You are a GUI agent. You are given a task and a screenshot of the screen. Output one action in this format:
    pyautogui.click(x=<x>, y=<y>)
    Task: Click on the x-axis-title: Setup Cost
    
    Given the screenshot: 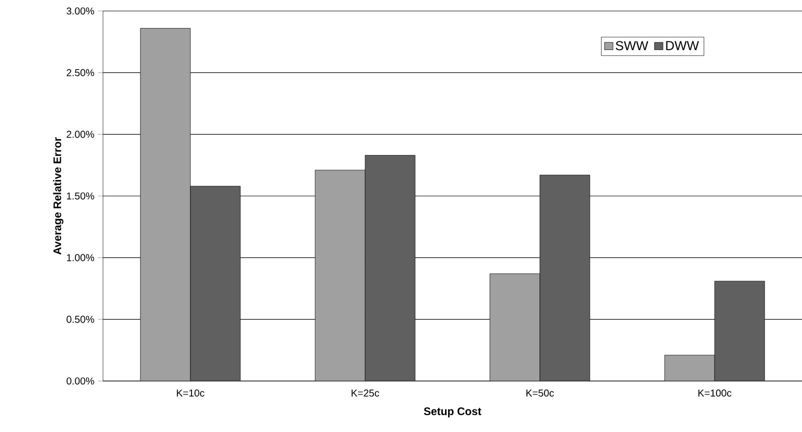 What is the action you would take?
    pyautogui.click(x=453, y=412)
    